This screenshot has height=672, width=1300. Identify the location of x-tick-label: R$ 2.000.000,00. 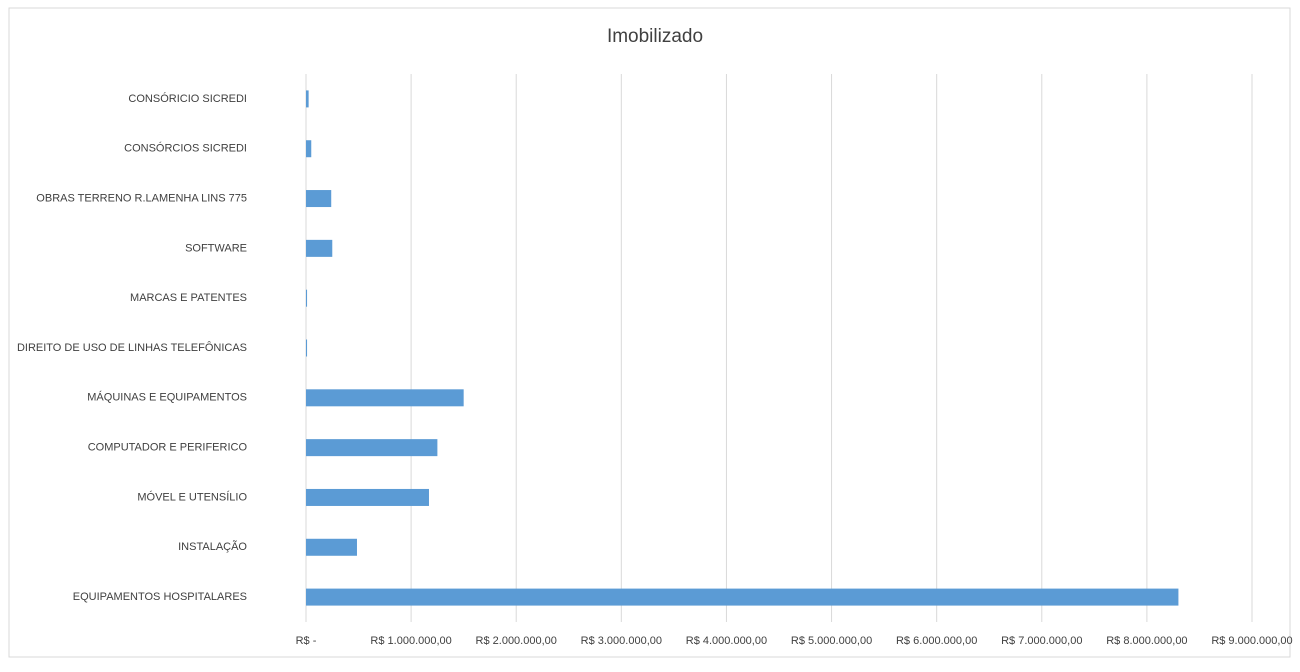
(516, 641).